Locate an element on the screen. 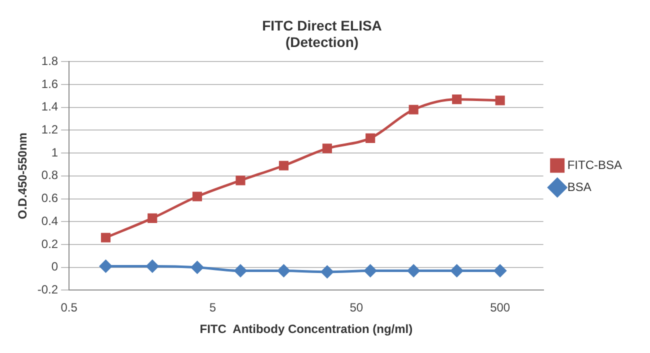 The image size is (650, 353). y-tick-label: 1.4 is located at coordinates (49, 107).